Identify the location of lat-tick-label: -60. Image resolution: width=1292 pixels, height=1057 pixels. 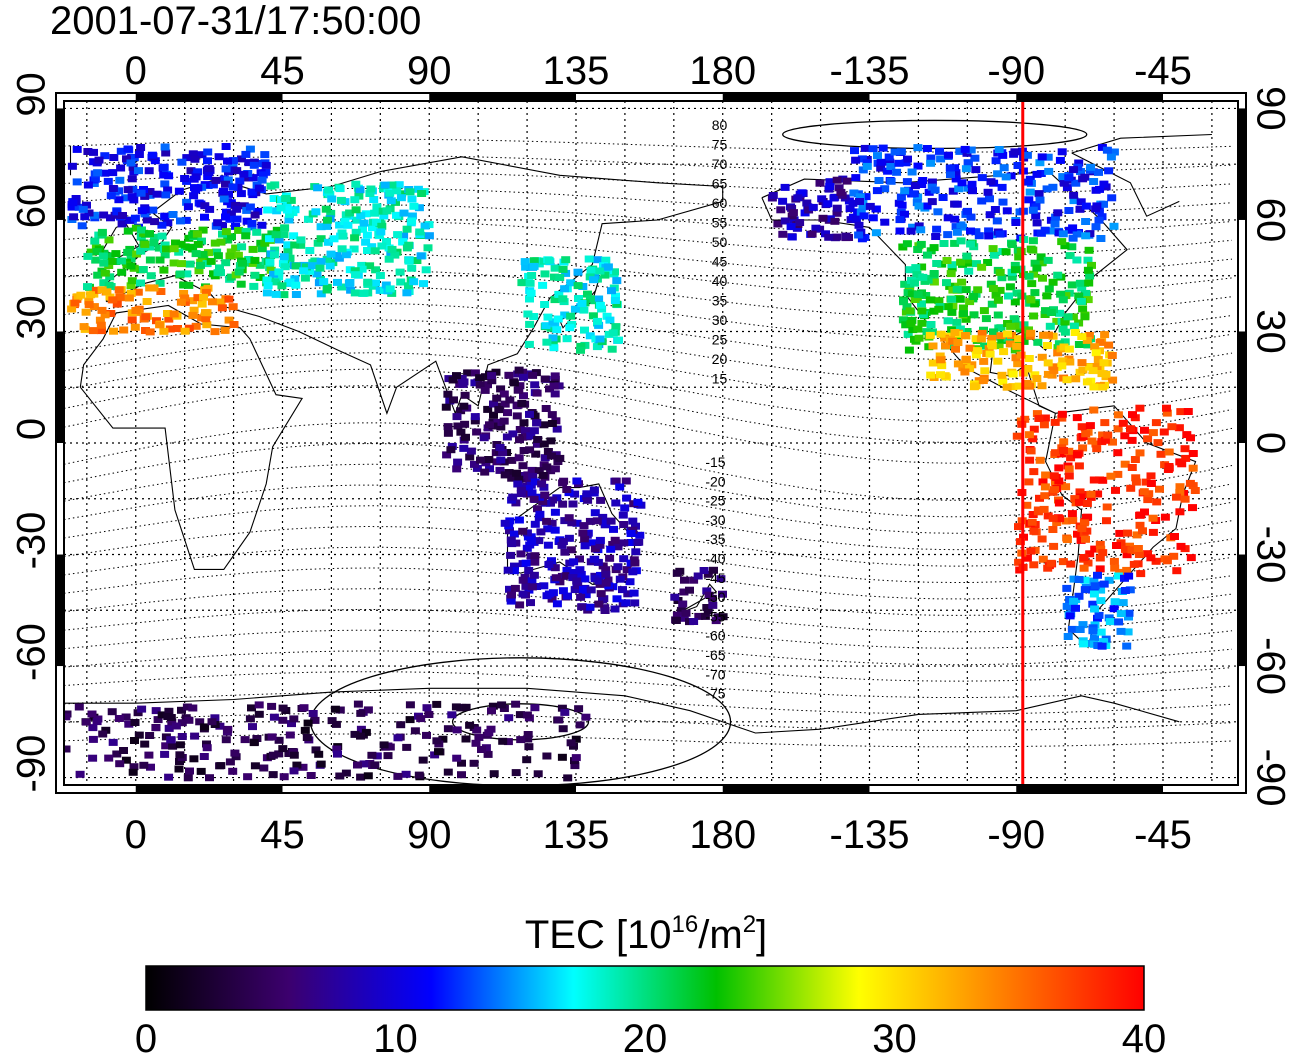
(32, 652).